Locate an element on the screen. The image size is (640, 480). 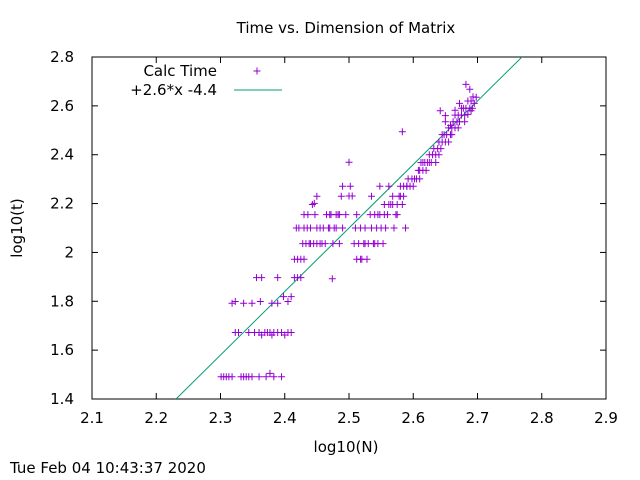
chart-title: Time vs. Dimension of Matrix is located at coordinates (346, 28).